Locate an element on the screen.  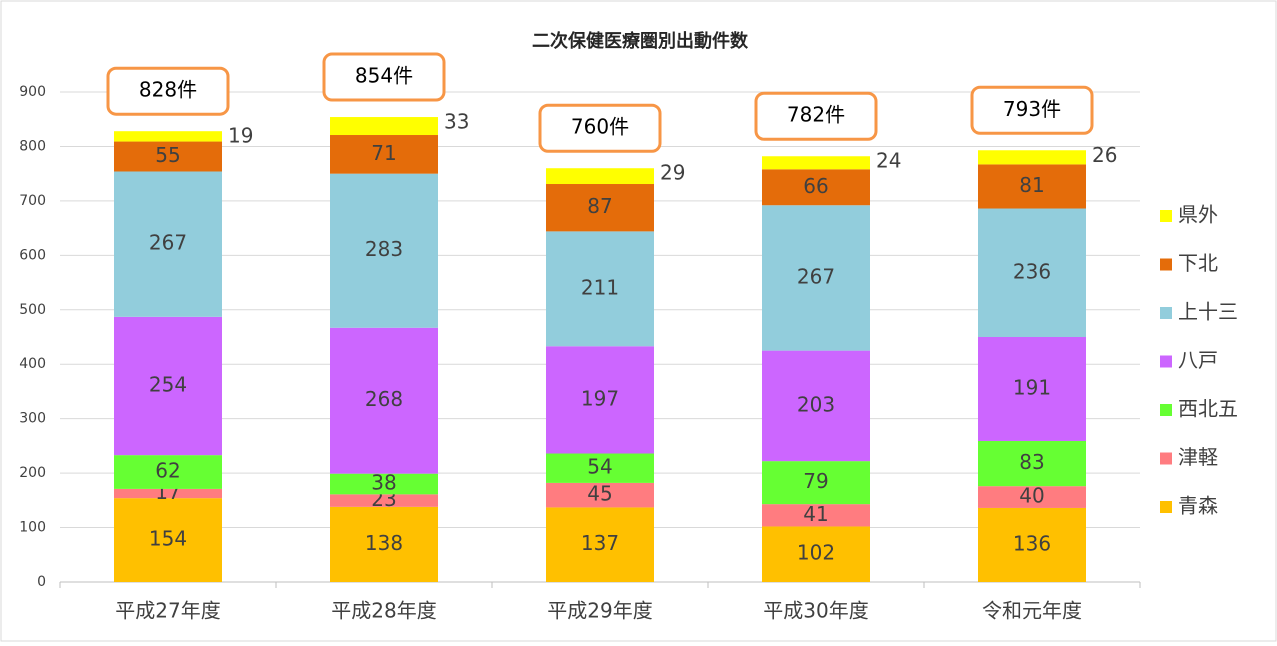
data-label: 24 is located at coordinates (888, 161).